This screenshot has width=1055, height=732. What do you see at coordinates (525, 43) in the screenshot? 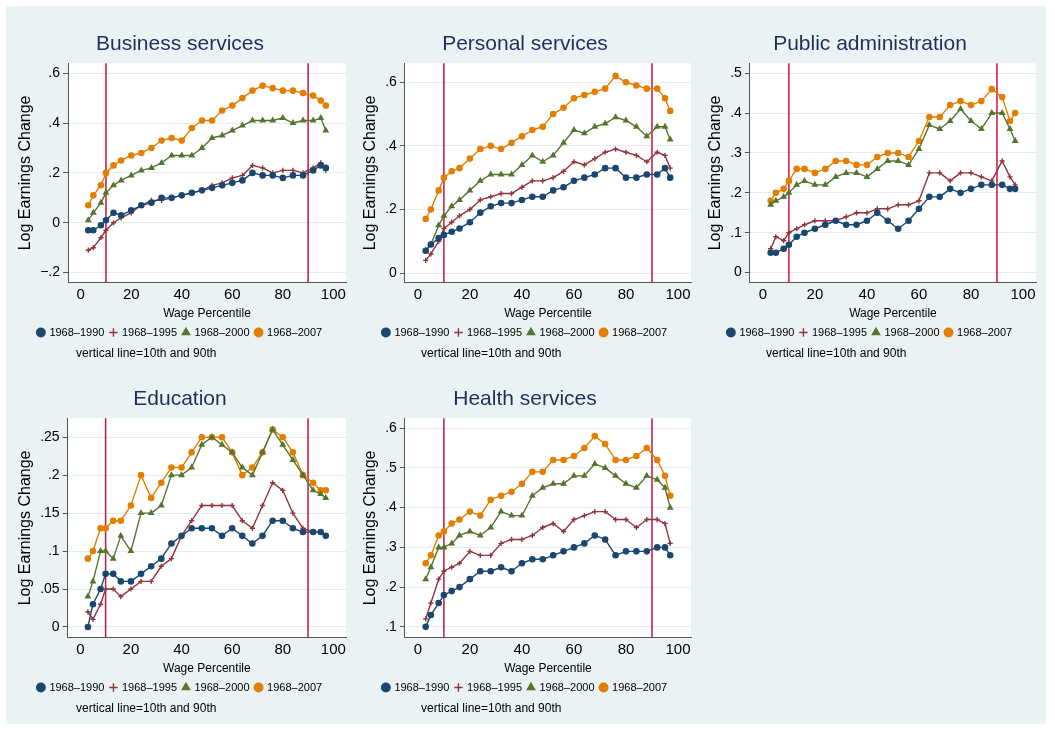
I see `chart-title: Personal services` at bounding box center [525, 43].